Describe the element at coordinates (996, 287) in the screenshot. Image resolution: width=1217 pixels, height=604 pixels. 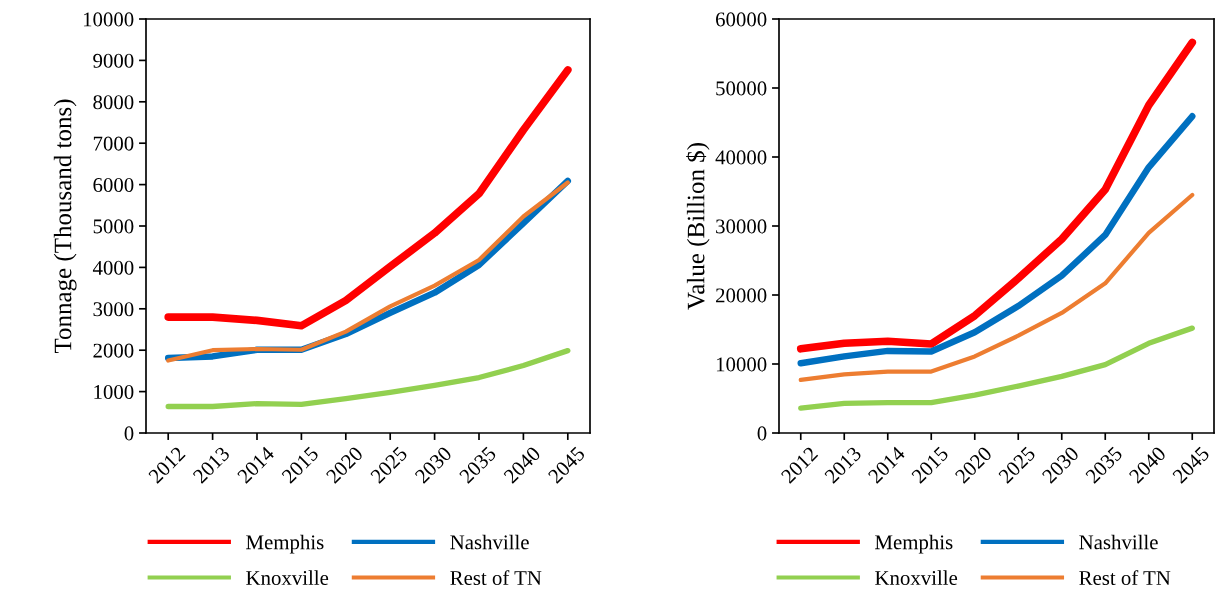
I see `line-series` at that location.